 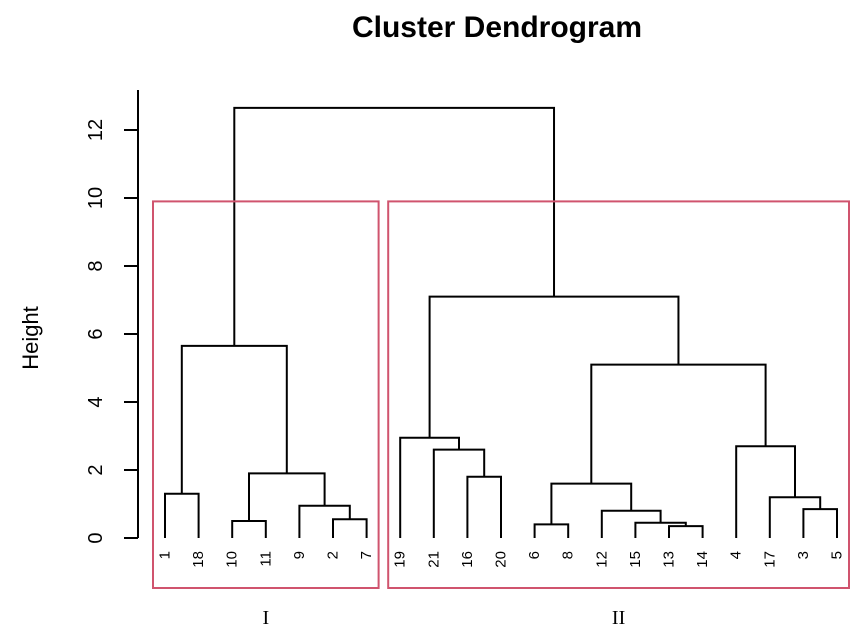 I want to click on leaf-label: 11, so click(x=265, y=559).